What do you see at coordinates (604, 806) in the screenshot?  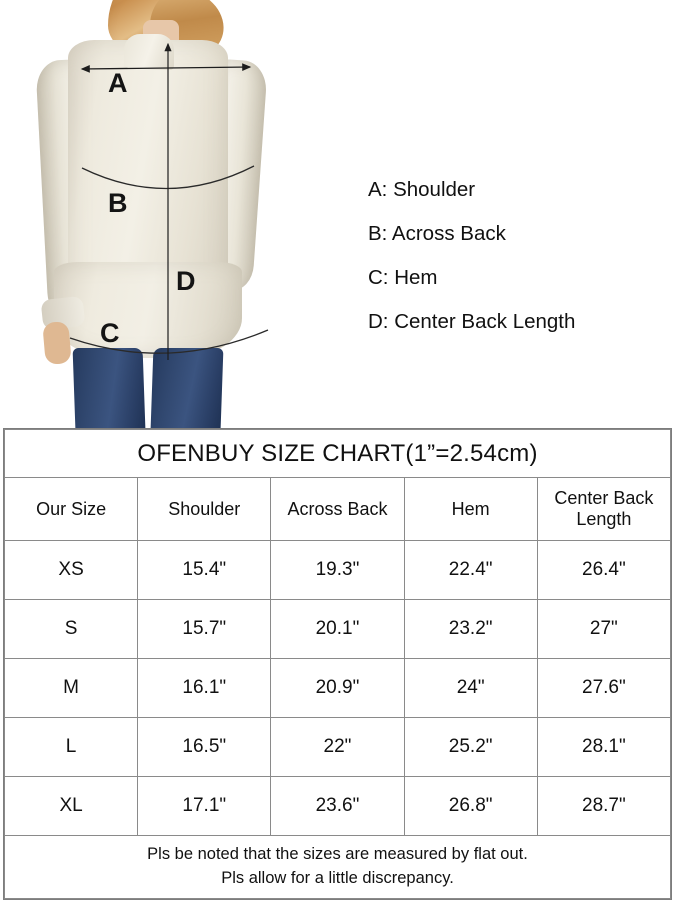 I see `cell-center-back-length: 28.7"` at bounding box center [604, 806].